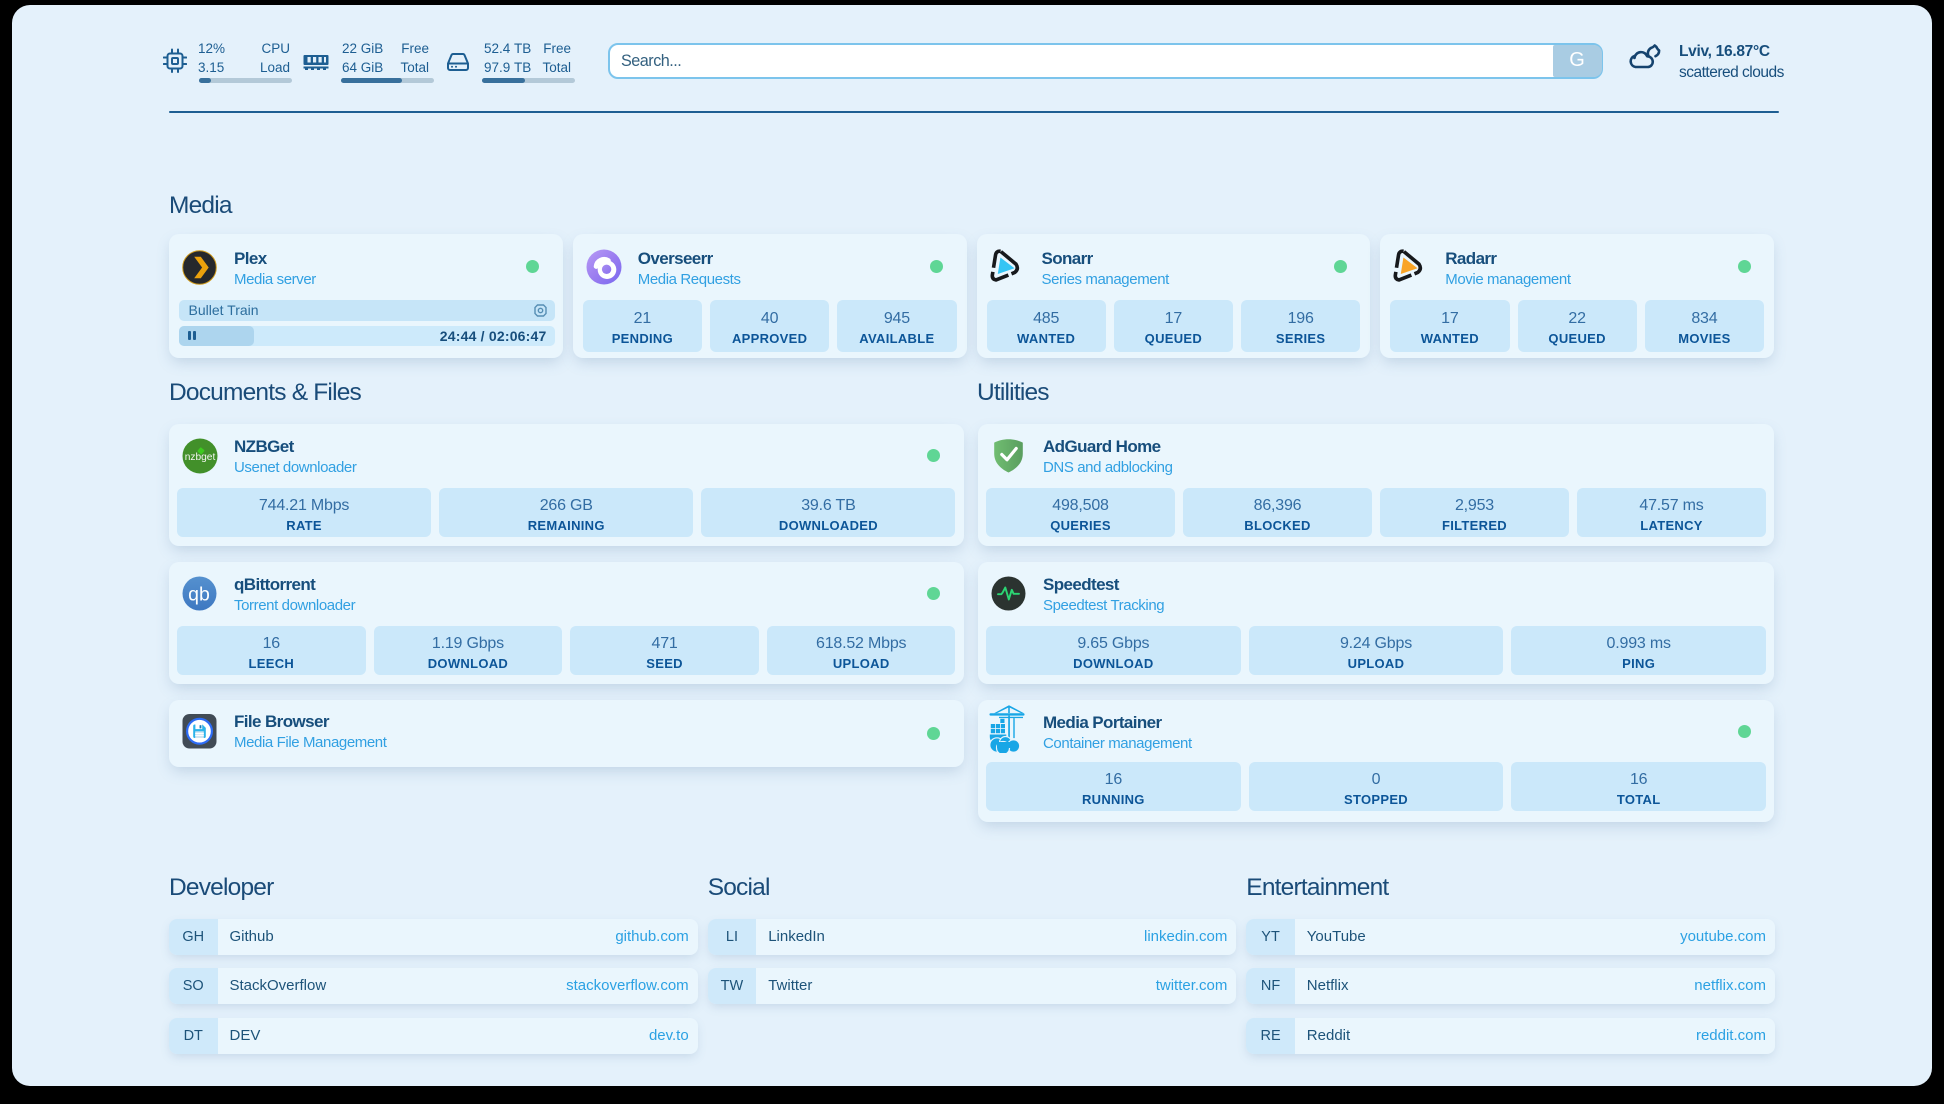 This screenshot has height=1104, width=1944. What do you see at coordinates (200, 457) in the screenshot?
I see `svg-text: nzbget` at bounding box center [200, 457].